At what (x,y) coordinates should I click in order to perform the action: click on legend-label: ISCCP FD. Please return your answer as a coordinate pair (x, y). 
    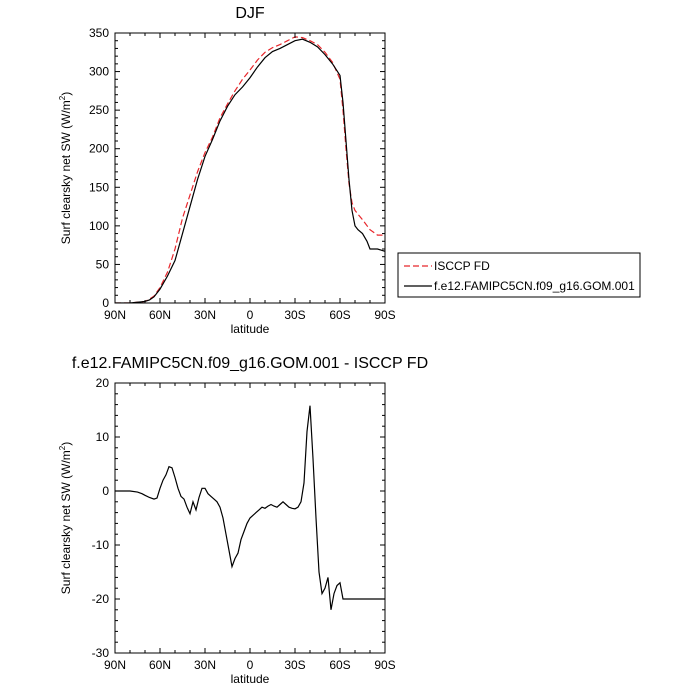
    Looking at the image, I should click on (462, 266).